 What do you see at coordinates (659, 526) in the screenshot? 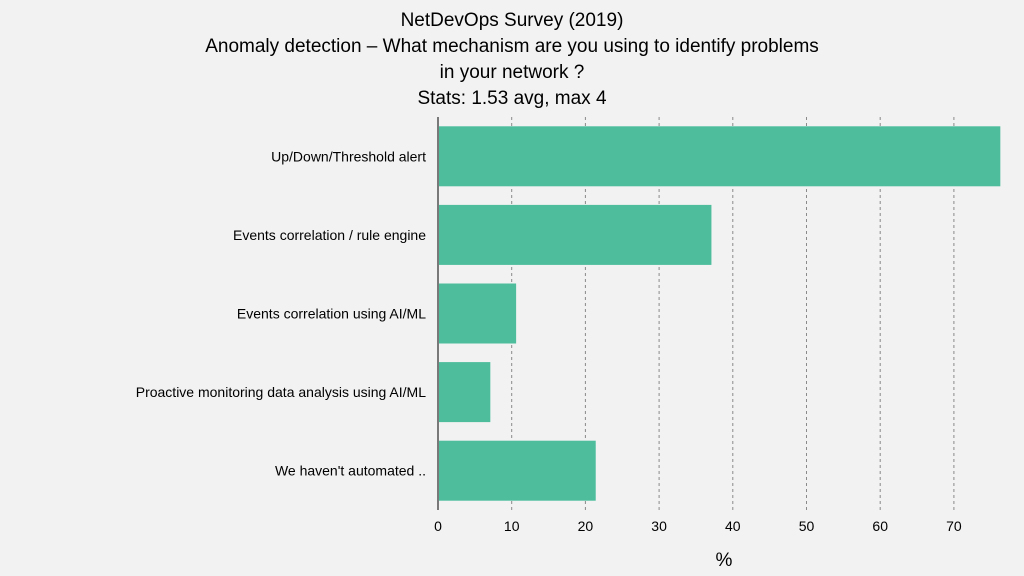
I see `x-tick-label: 30` at bounding box center [659, 526].